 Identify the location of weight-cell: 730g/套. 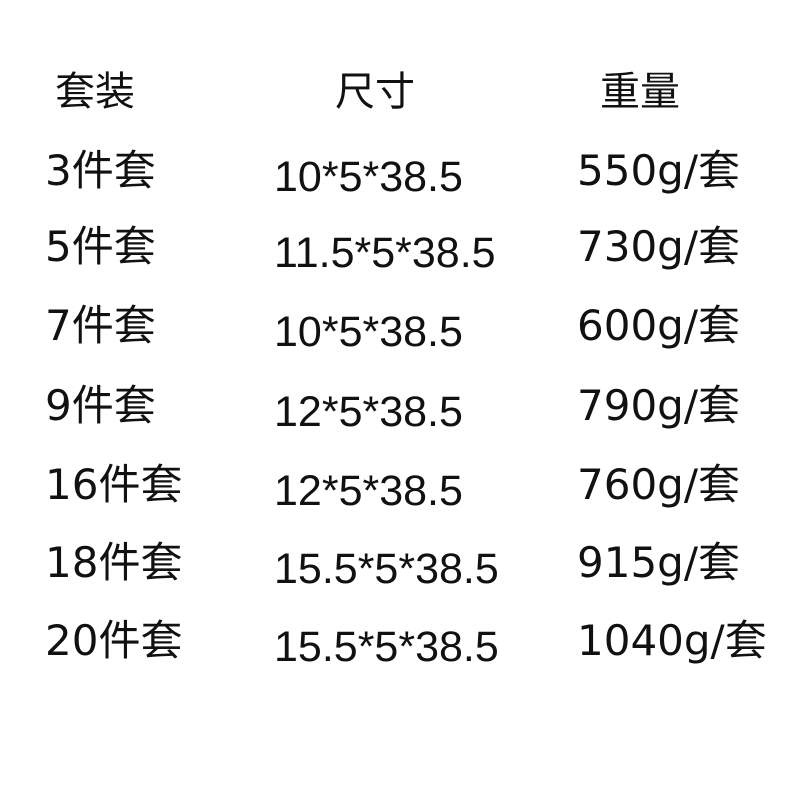
(658, 246).